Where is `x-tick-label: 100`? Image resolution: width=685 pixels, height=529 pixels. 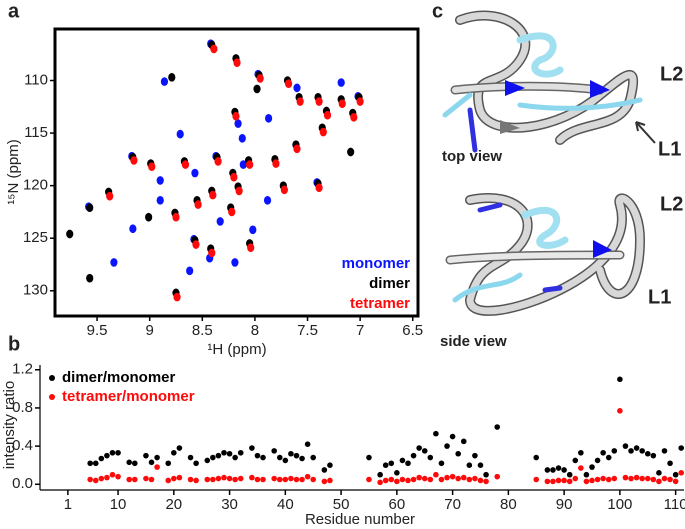 x-tick-label: 100 is located at coordinates (619, 504).